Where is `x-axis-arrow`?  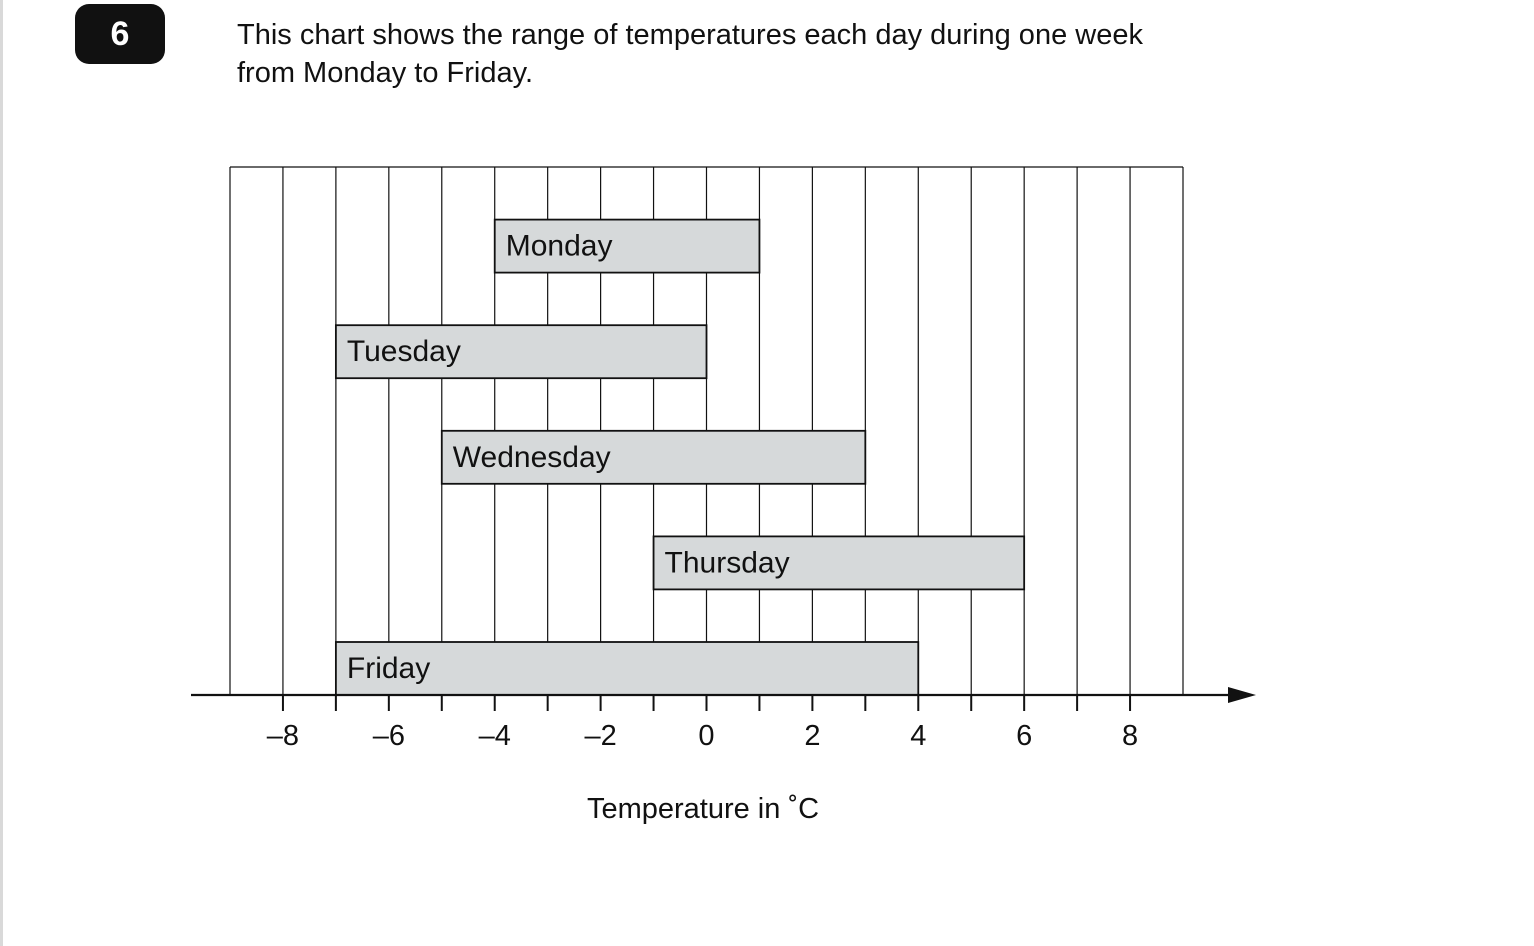 x-axis-arrow is located at coordinates (1242, 695).